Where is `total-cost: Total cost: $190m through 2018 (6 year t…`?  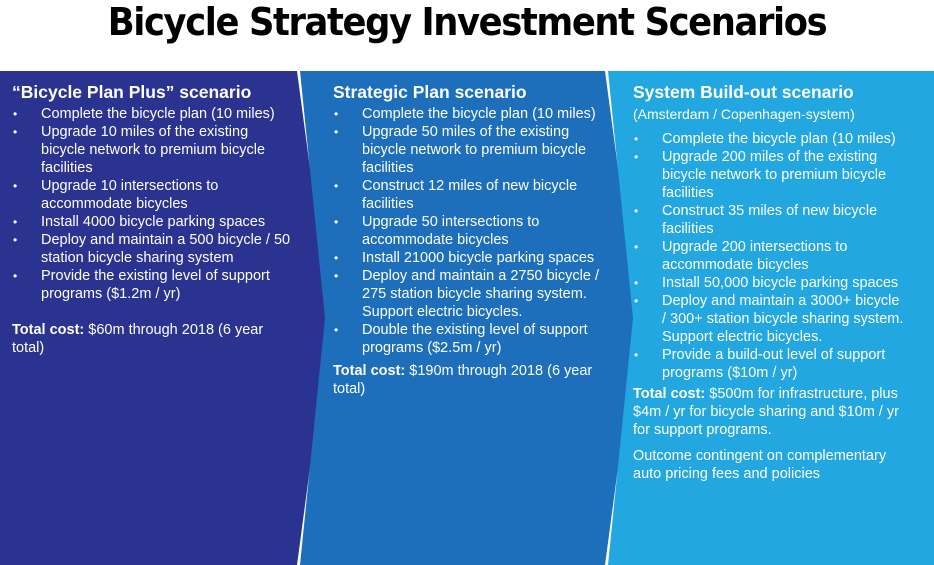 total-cost: Total cost: $190m through 2018 (6 year t… is located at coordinates (467, 380).